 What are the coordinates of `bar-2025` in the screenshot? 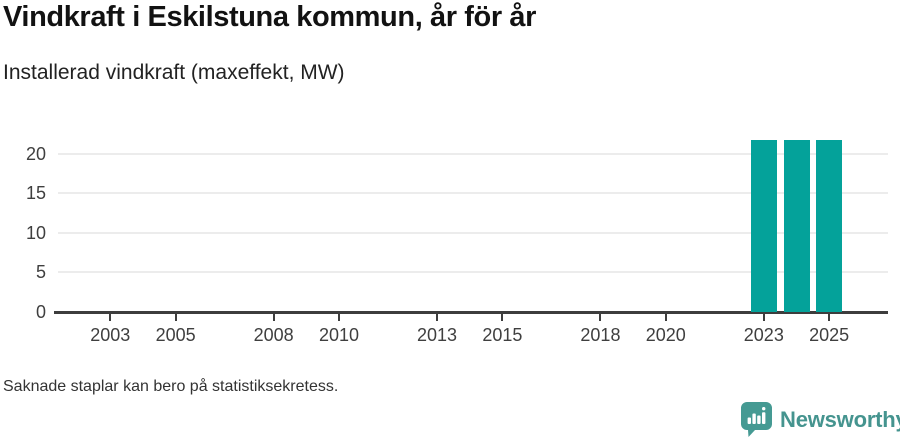 It's located at (829, 226).